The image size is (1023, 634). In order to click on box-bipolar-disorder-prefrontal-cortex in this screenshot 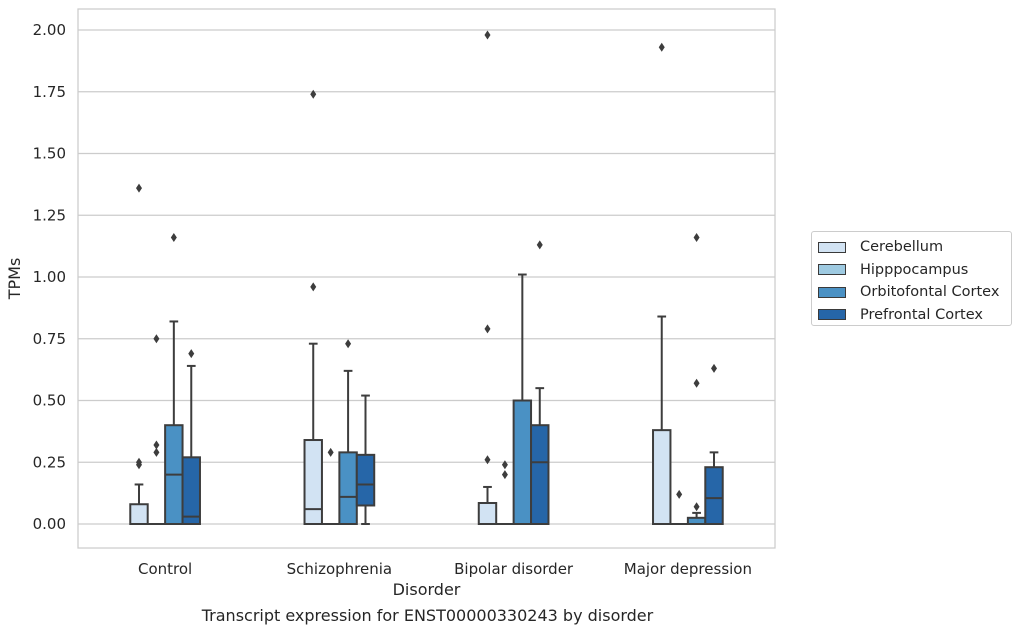, I will do `click(540, 383)`.